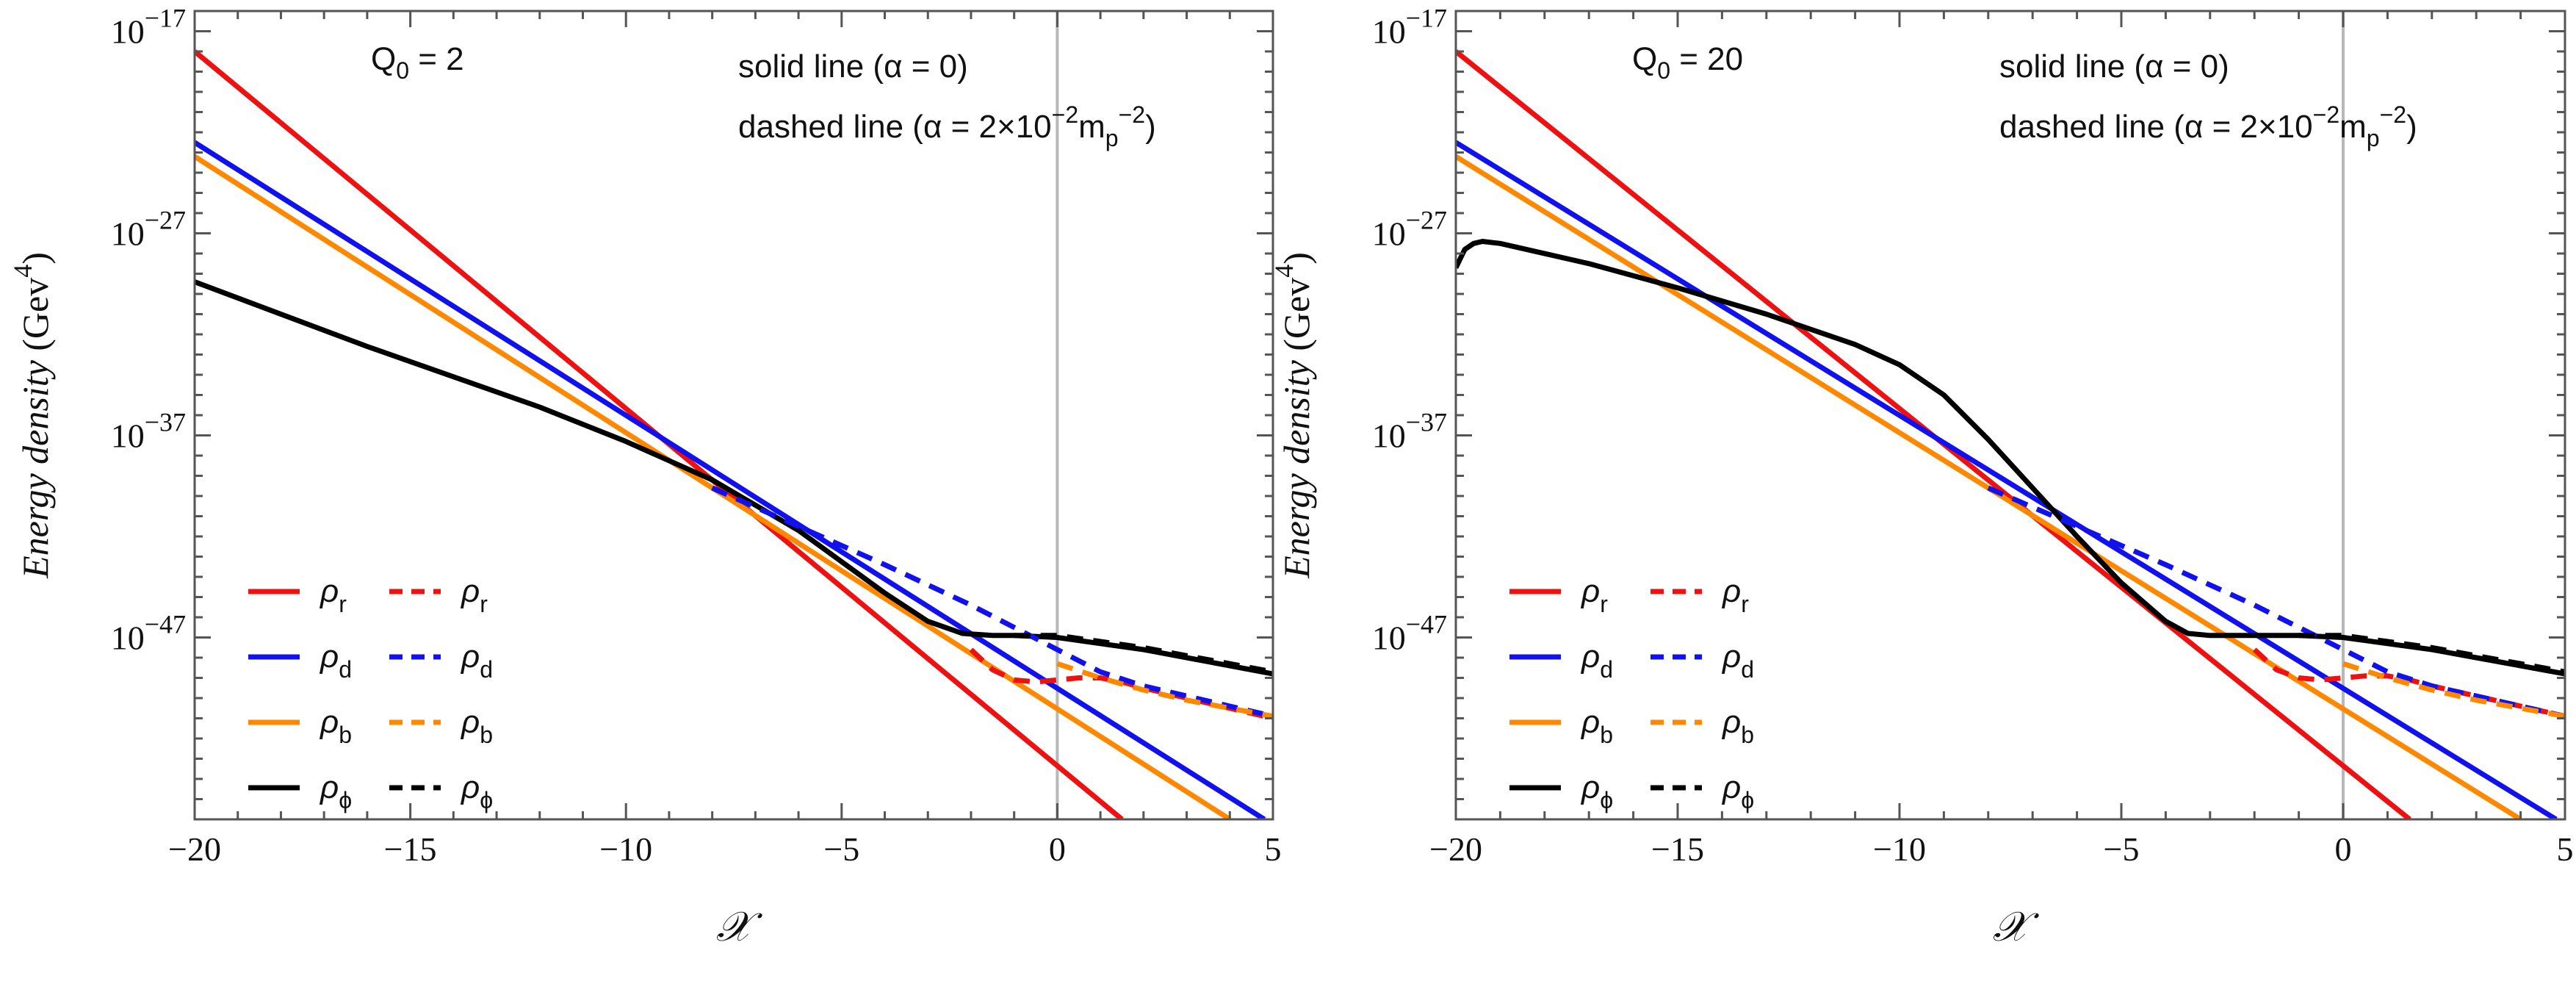  I want to click on q0-annotation: Q0 = 2, so click(418, 62).